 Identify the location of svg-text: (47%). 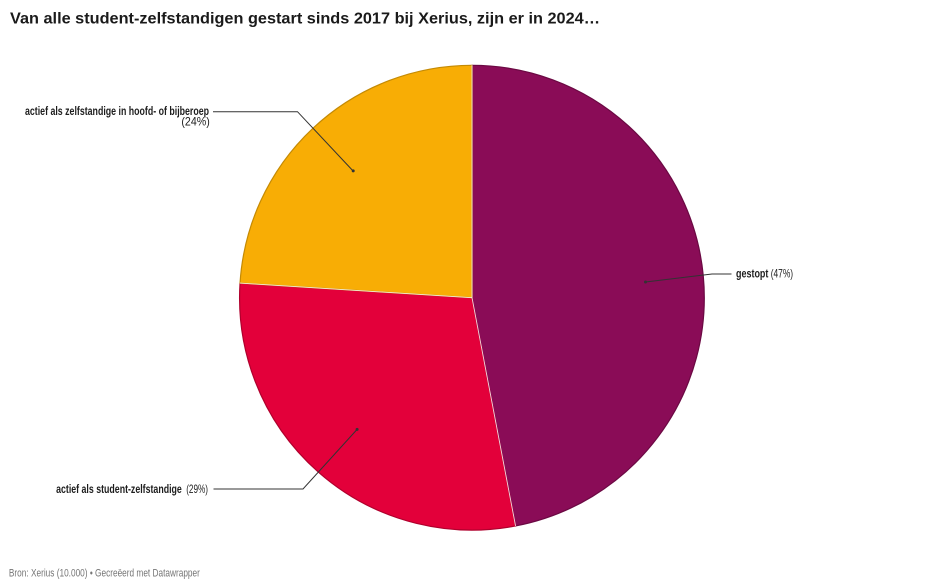
(782, 274).